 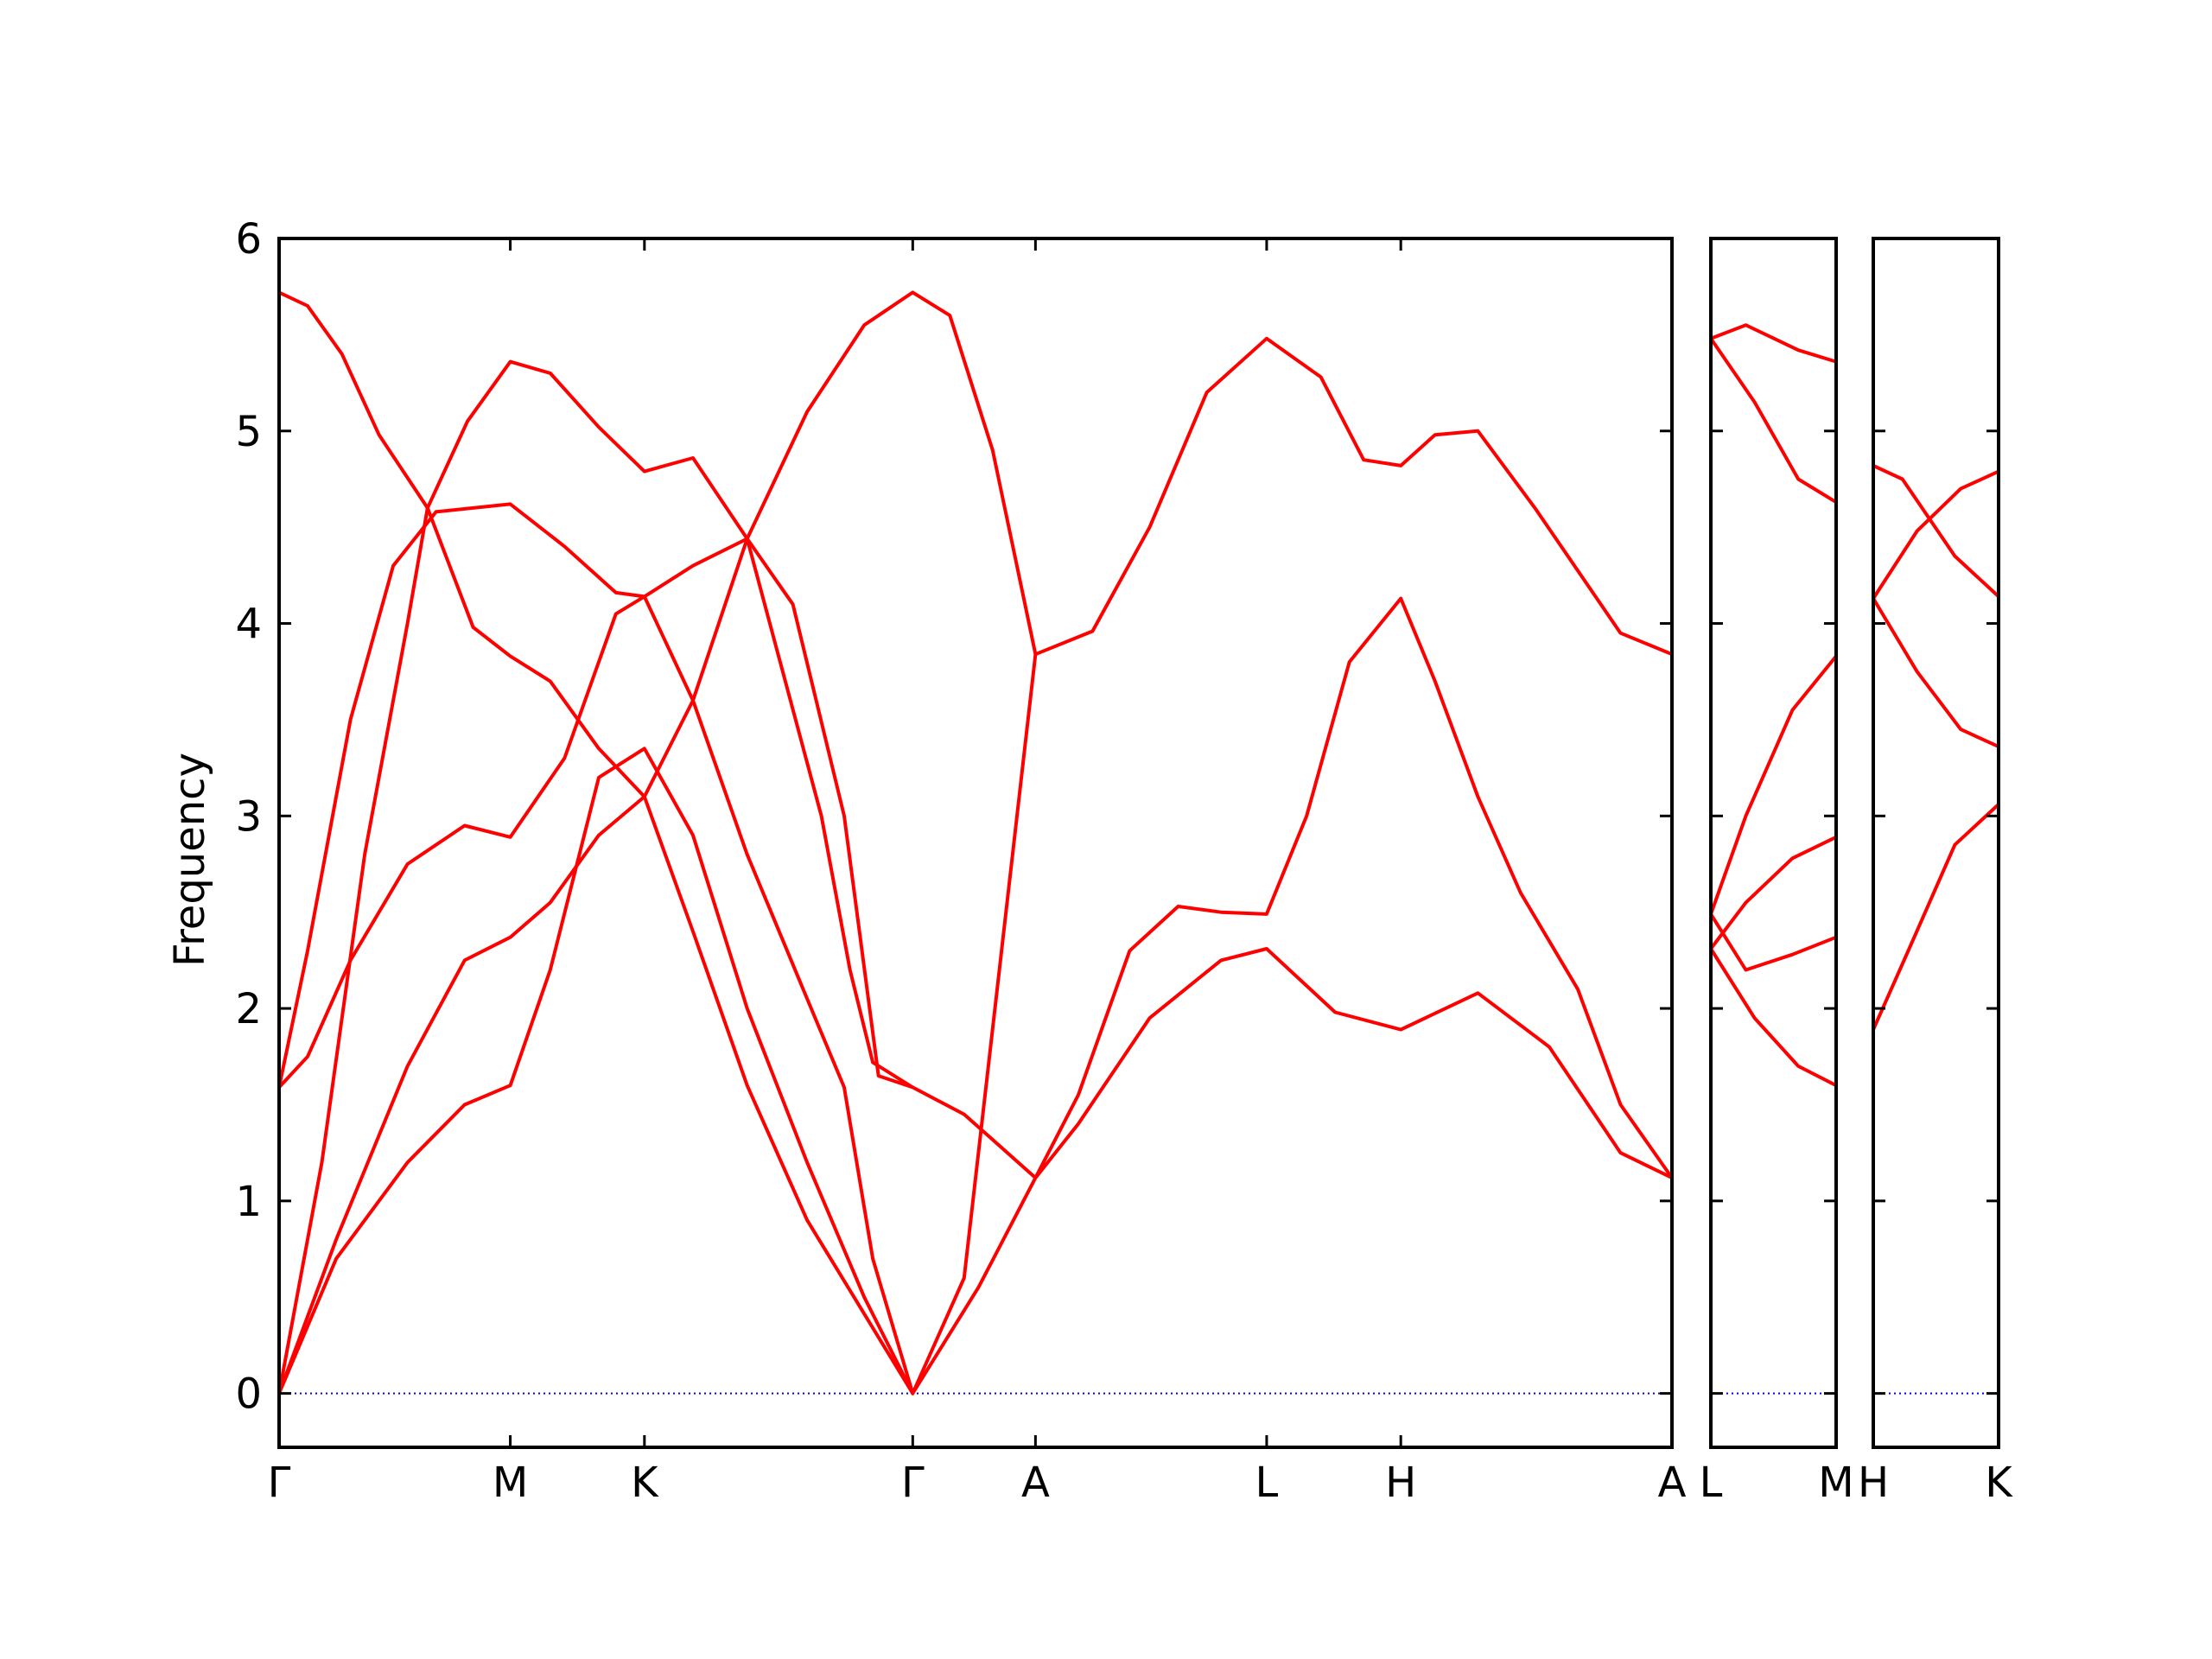 I want to click on y-tick-label: 1, so click(x=248, y=1202).